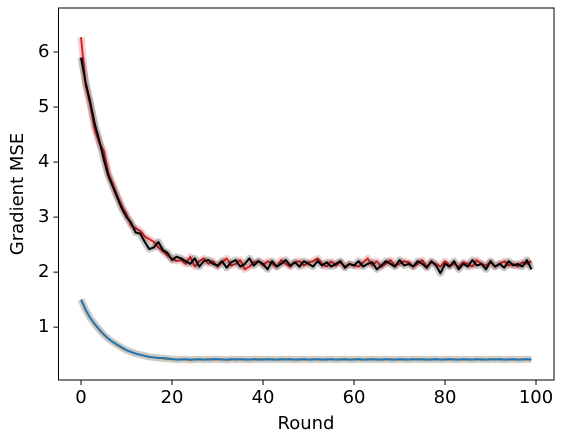 This screenshot has width=568, height=448. What do you see at coordinates (43, 106) in the screenshot?
I see `y-tick-label: 5` at bounding box center [43, 106].